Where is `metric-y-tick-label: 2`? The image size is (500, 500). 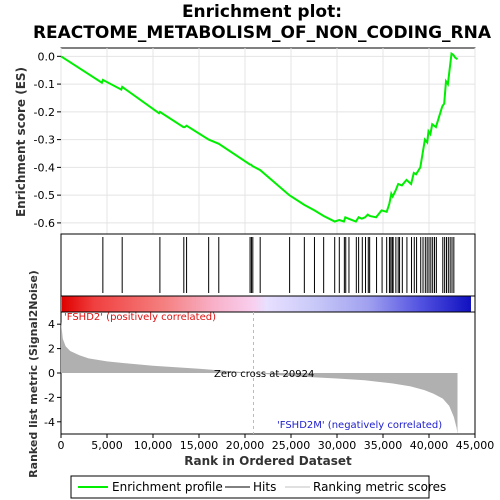 metric-y-tick-label: 2 is located at coordinates (51, 349).